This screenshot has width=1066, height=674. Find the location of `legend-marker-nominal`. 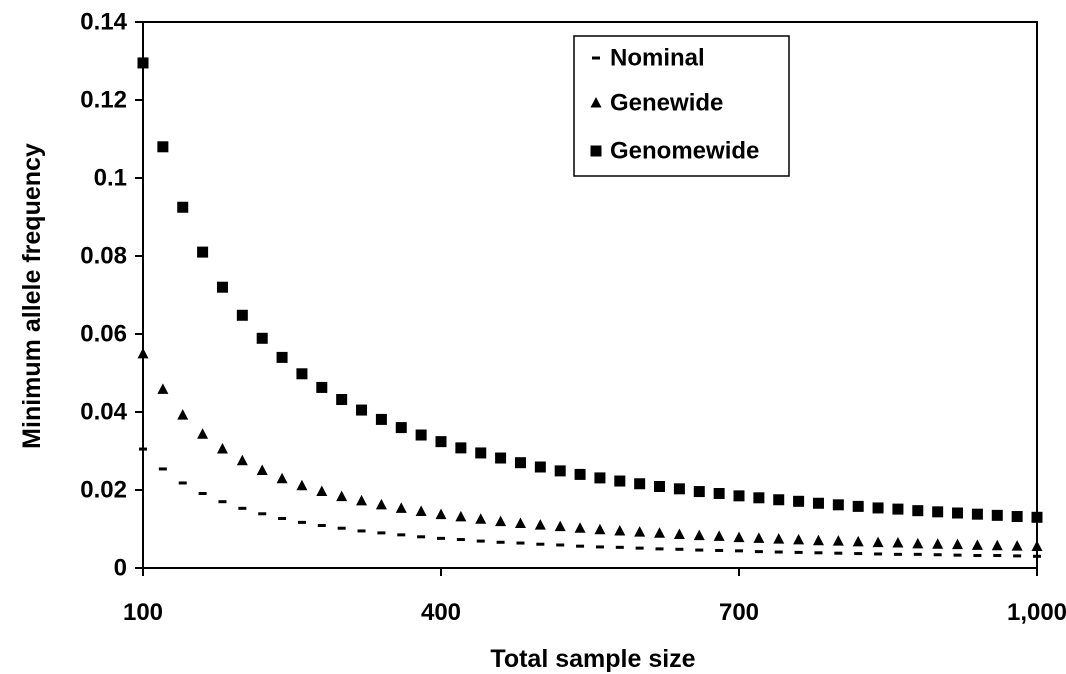

legend-marker-nominal is located at coordinates (596, 58).